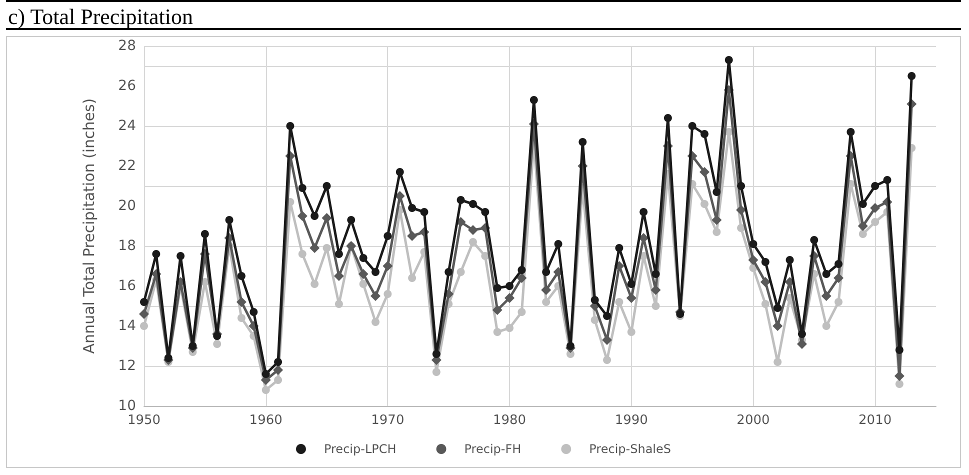 This screenshot has width=969, height=475. What do you see at coordinates (127, 286) in the screenshot?
I see `y-tick-label: 16` at bounding box center [127, 286].